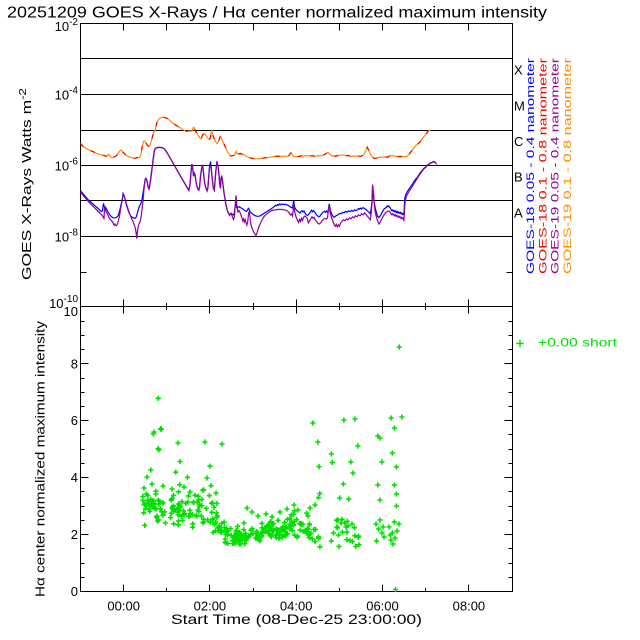 The height and width of the screenshot is (640, 640). I want to click on svg-text: +0.00 short, so click(578, 343).